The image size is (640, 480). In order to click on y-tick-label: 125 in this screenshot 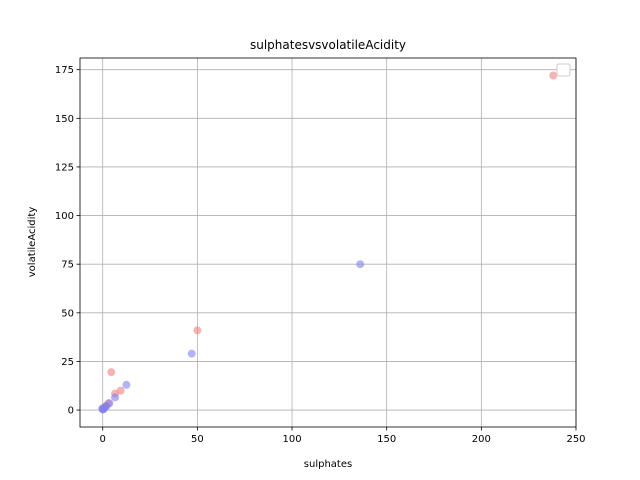, I will do `click(64, 167)`.